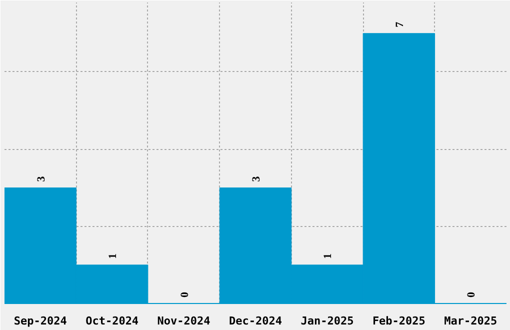  Describe the element at coordinates (399, 321) in the screenshot. I see `x-tick-label: Feb-2025` at that location.